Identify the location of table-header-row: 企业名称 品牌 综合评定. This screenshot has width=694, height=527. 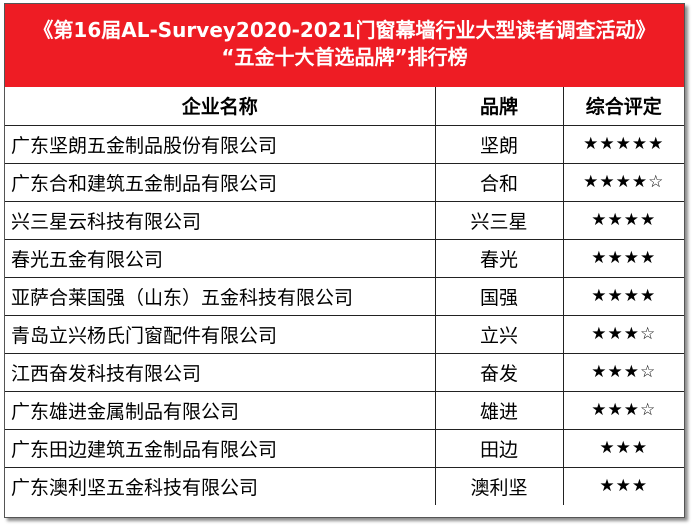
(344, 106).